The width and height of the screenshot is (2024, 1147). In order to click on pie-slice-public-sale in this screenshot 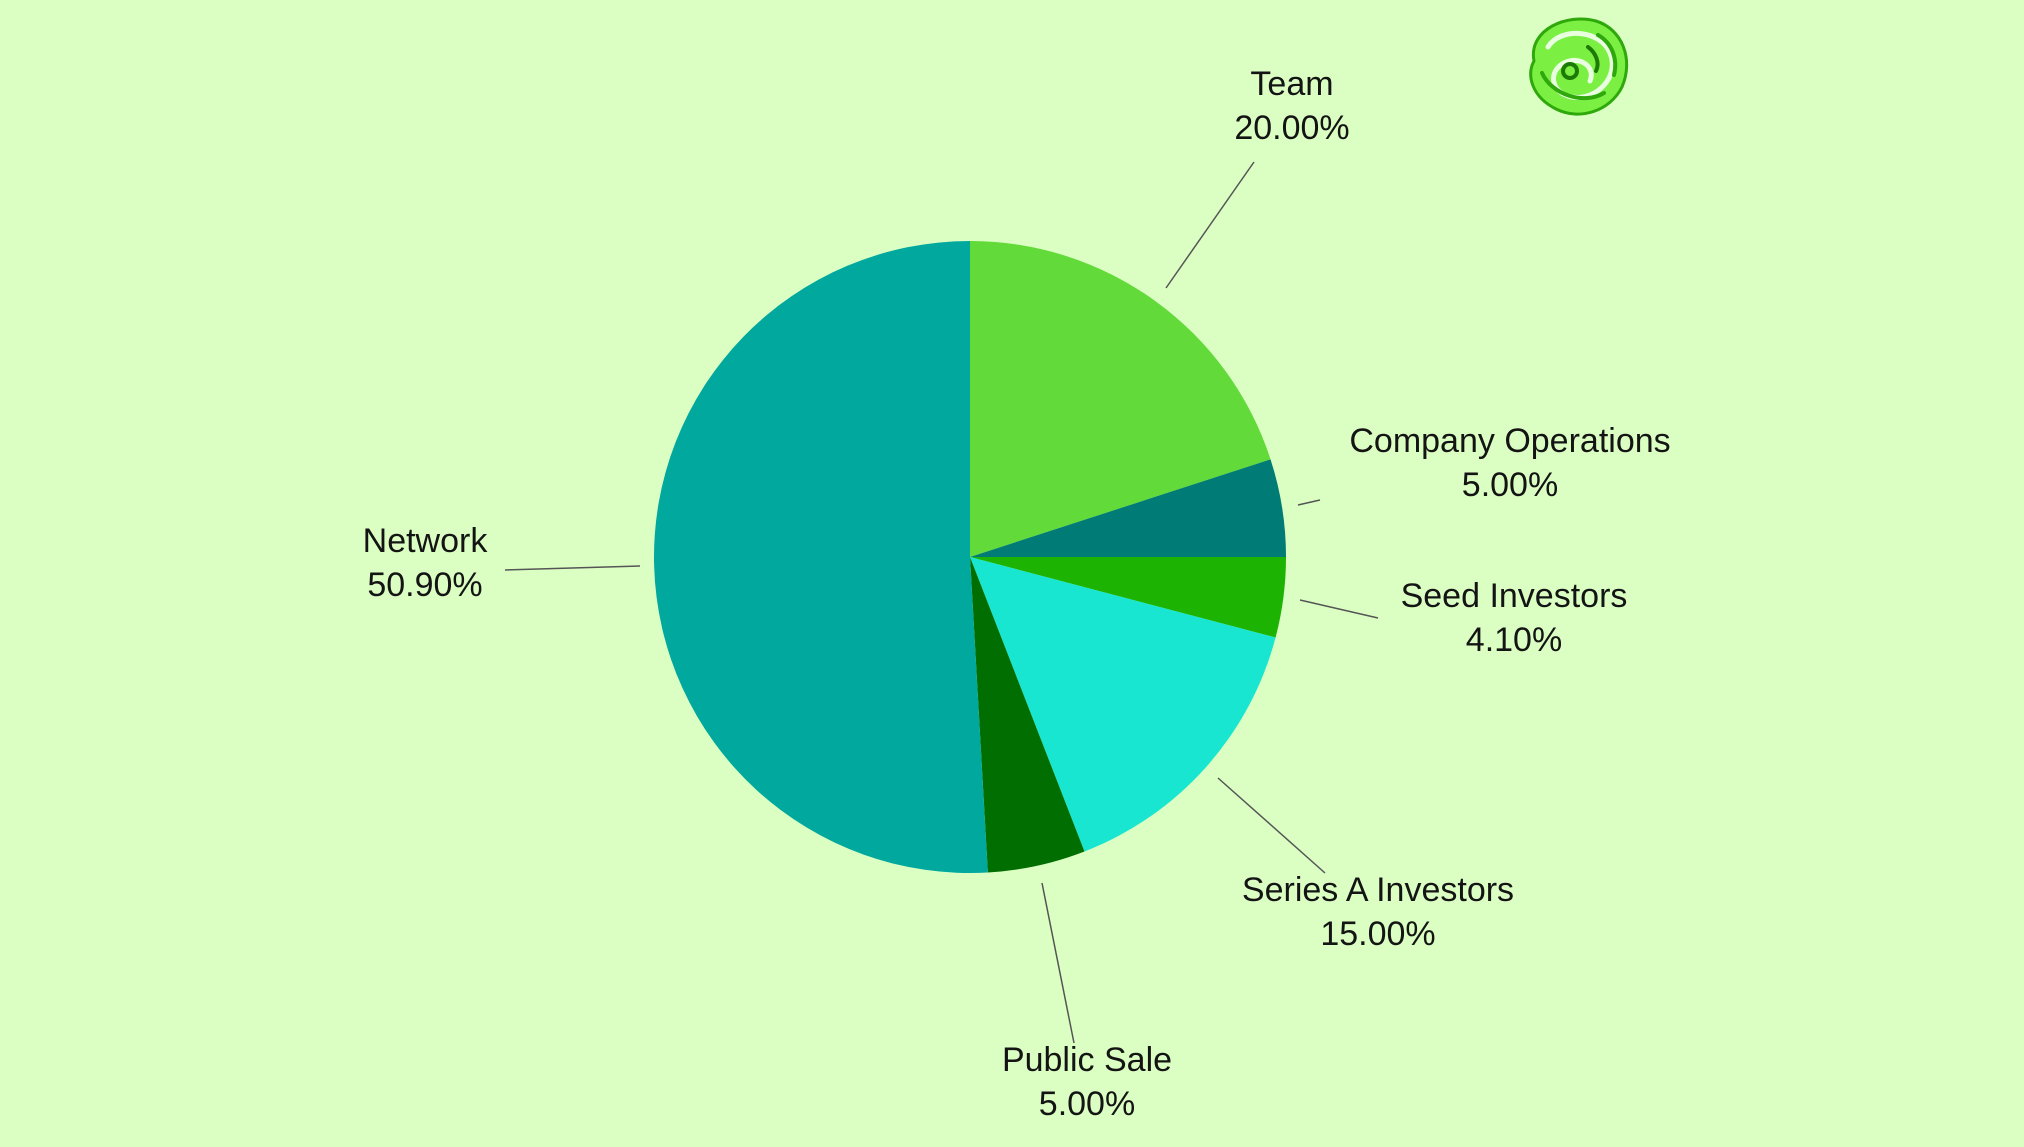, I will do `click(1027, 715)`.